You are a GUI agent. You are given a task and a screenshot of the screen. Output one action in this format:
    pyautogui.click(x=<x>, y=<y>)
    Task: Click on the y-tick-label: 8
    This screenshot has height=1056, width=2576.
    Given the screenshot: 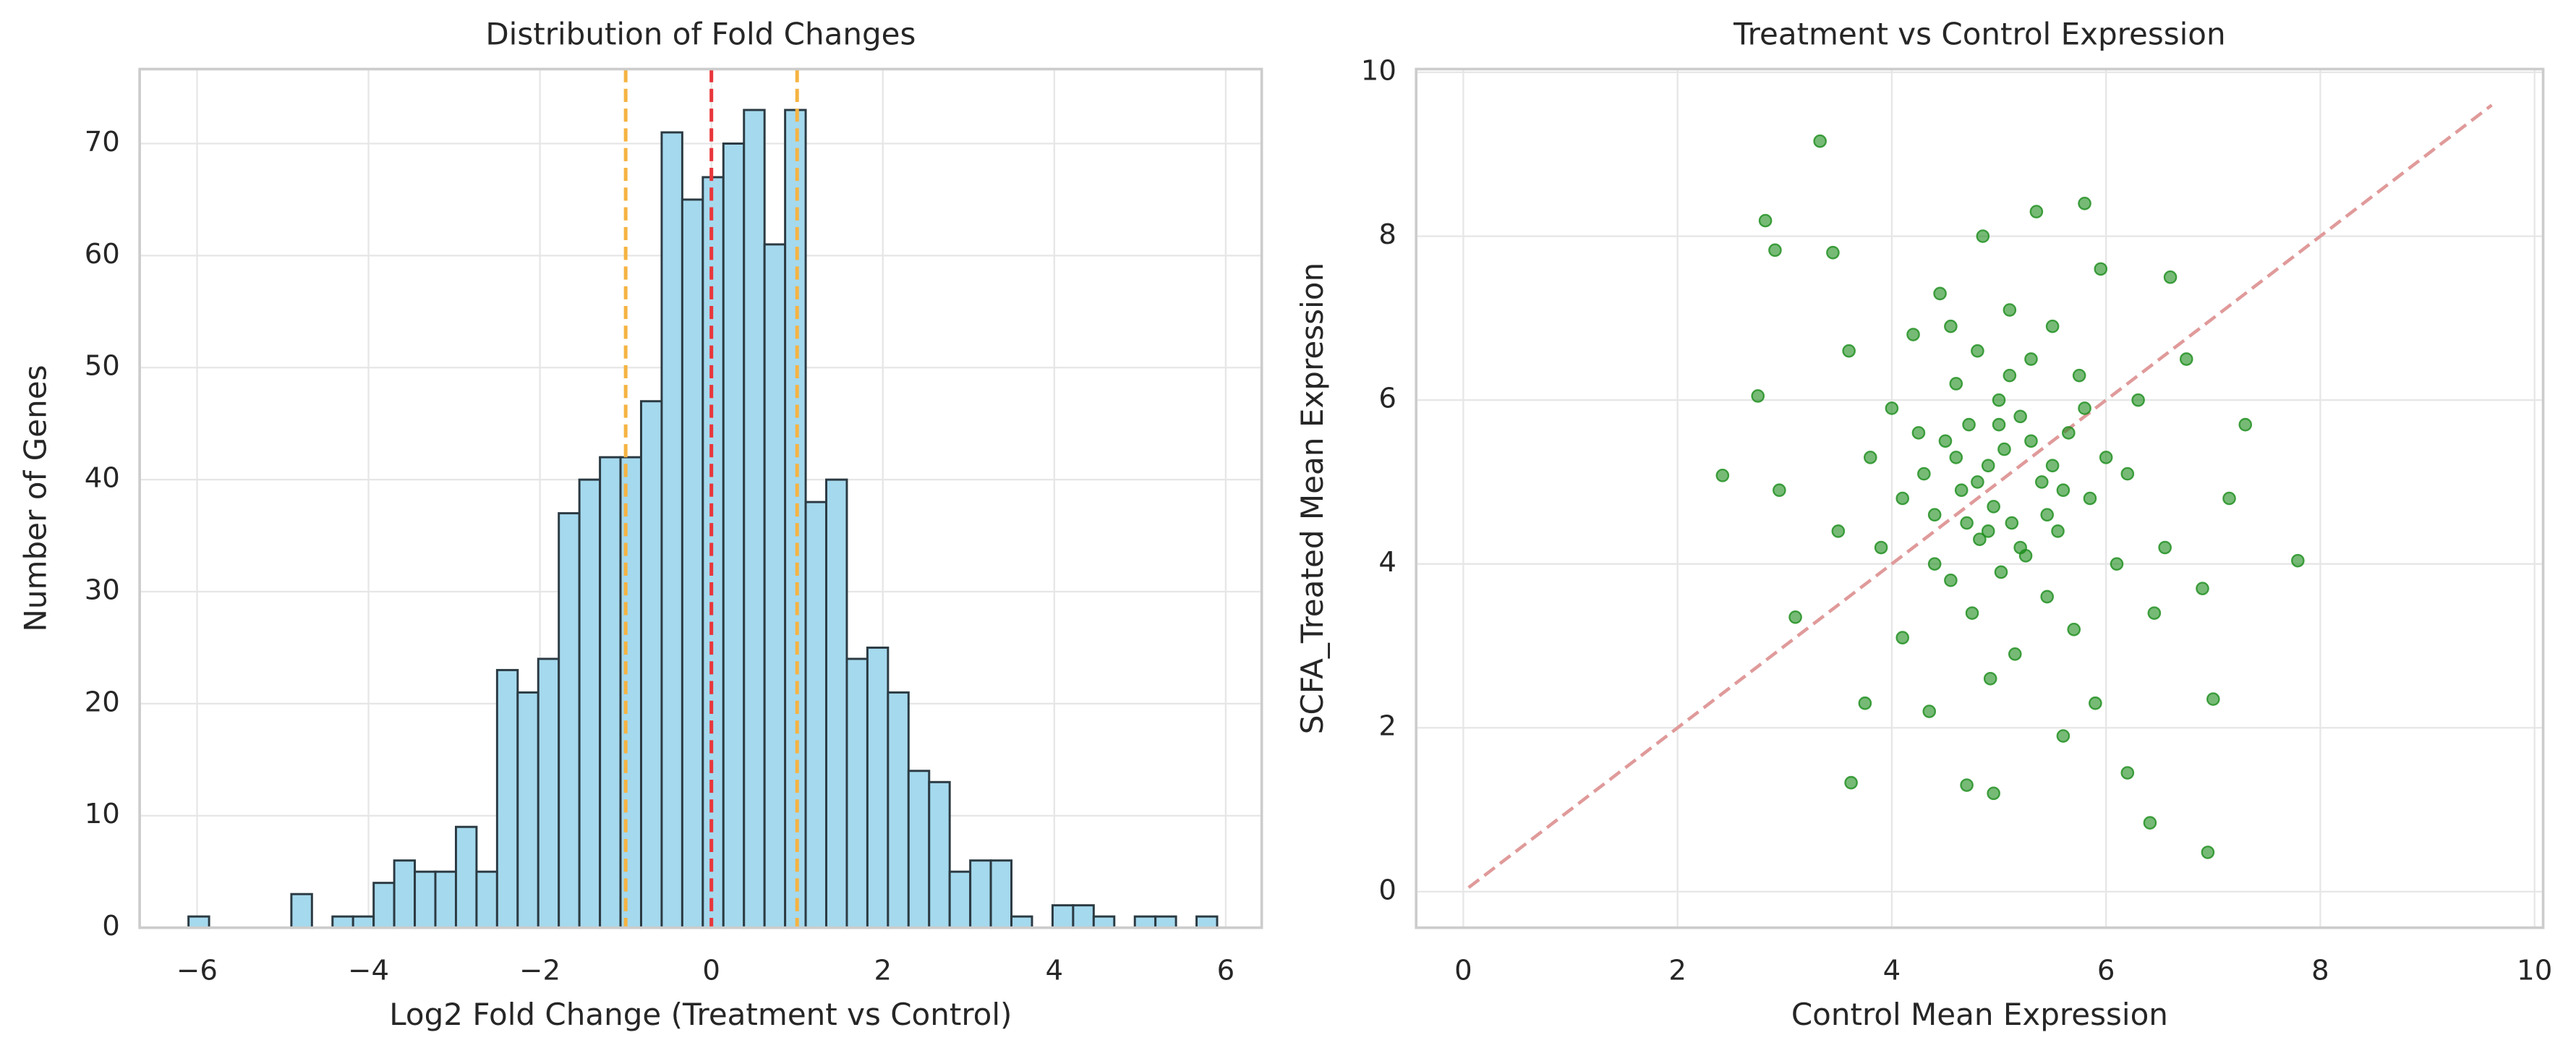 What is the action you would take?
    pyautogui.click(x=1387, y=234)
    